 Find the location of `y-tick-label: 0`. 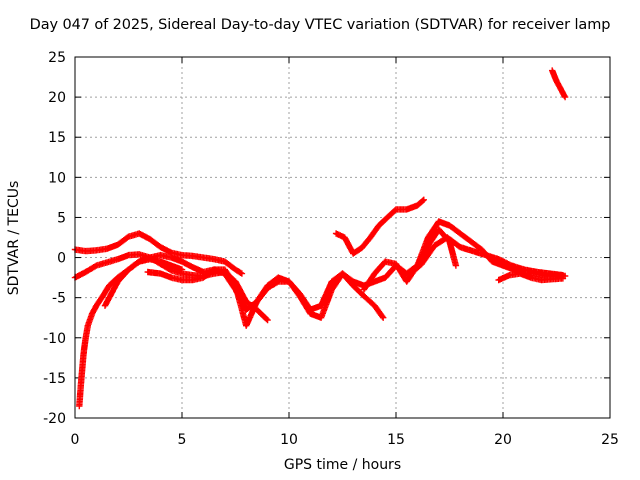

y-tick-label: 0 is located at coordinates (61, 259).